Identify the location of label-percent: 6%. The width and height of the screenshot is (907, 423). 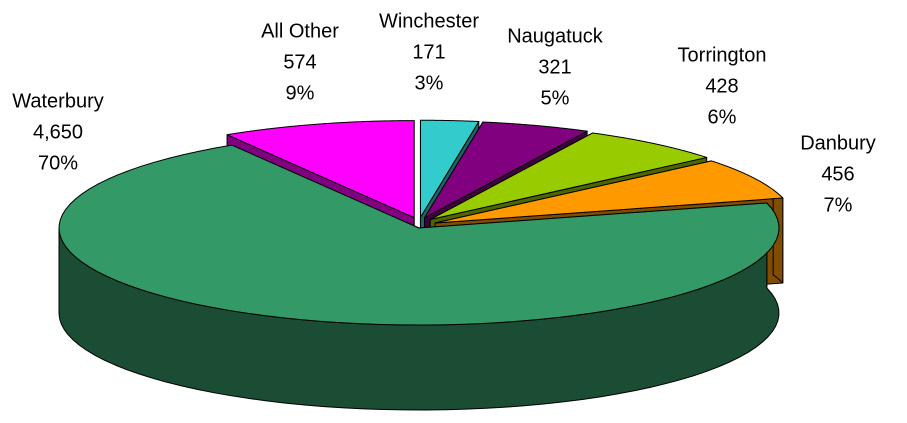
(722, 117).